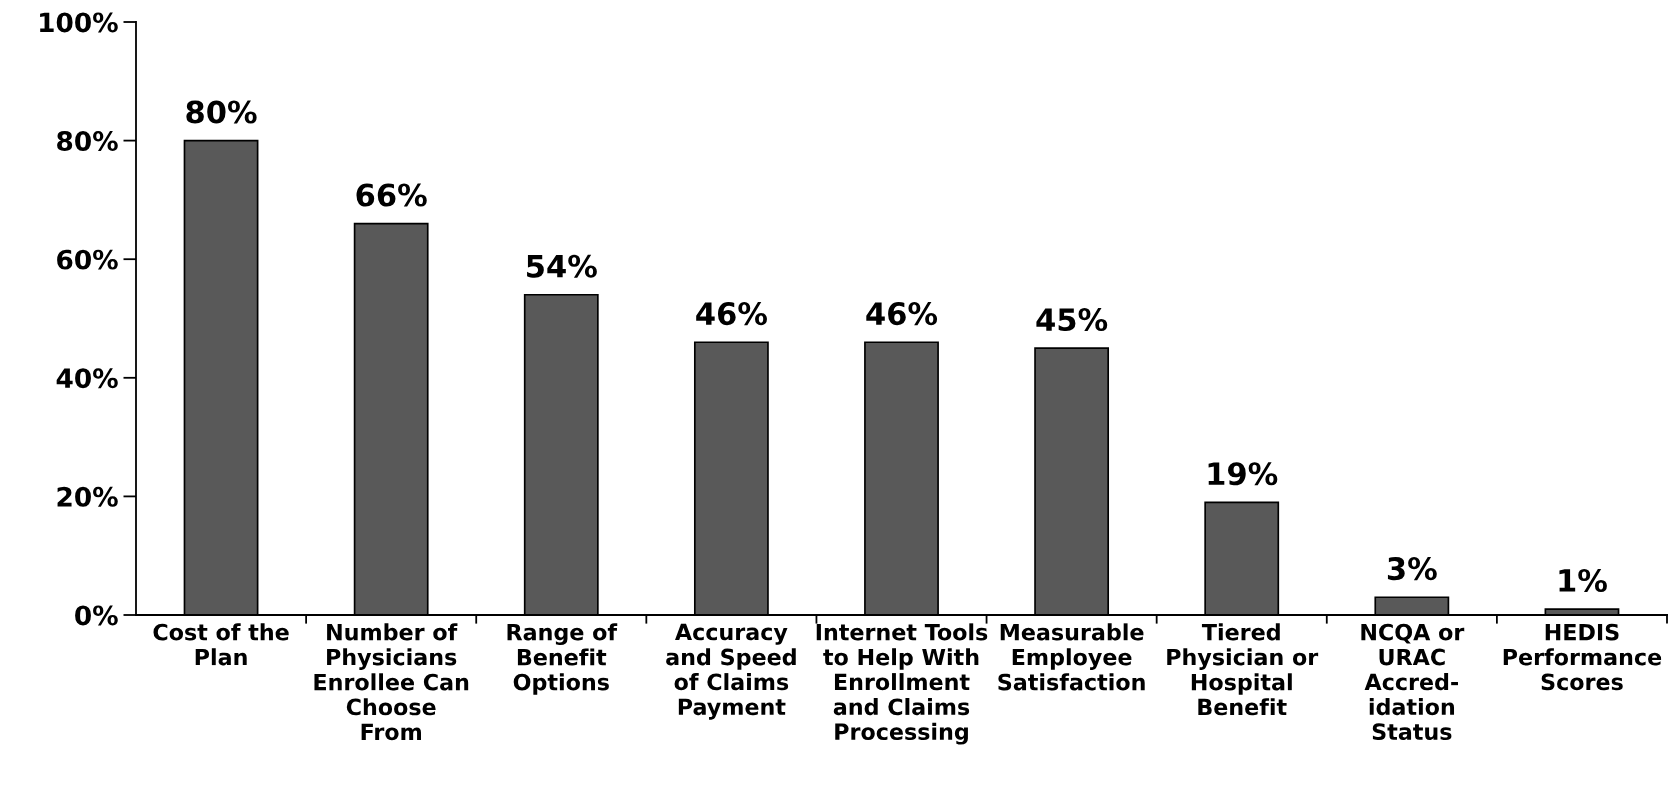  I want to click on x-tick-label: Internet Tools to Help With Enrollment and Claims Processing, so click(902, 684).